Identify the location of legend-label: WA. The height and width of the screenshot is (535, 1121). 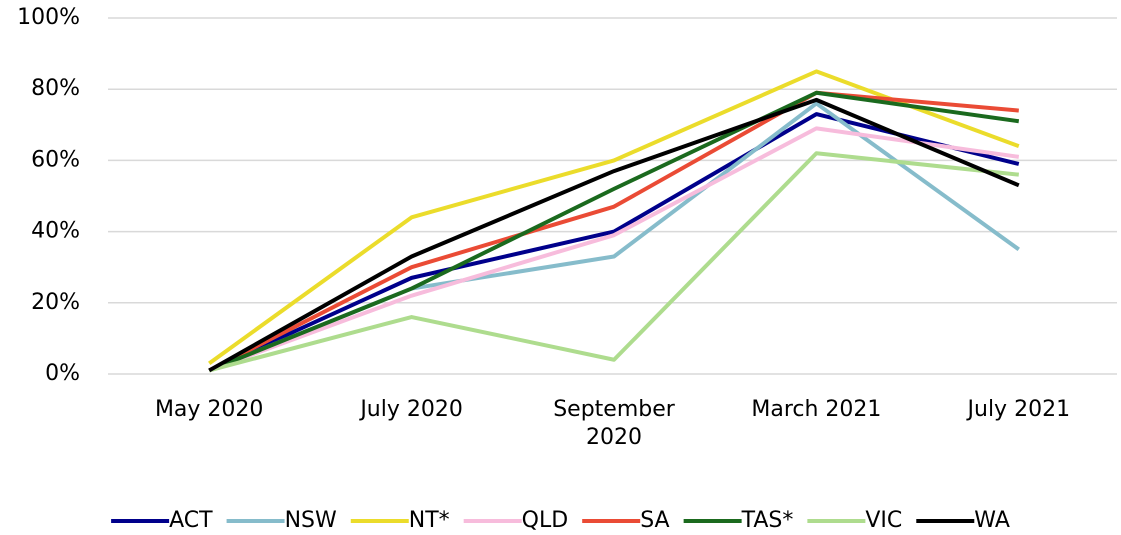
(992, 520).